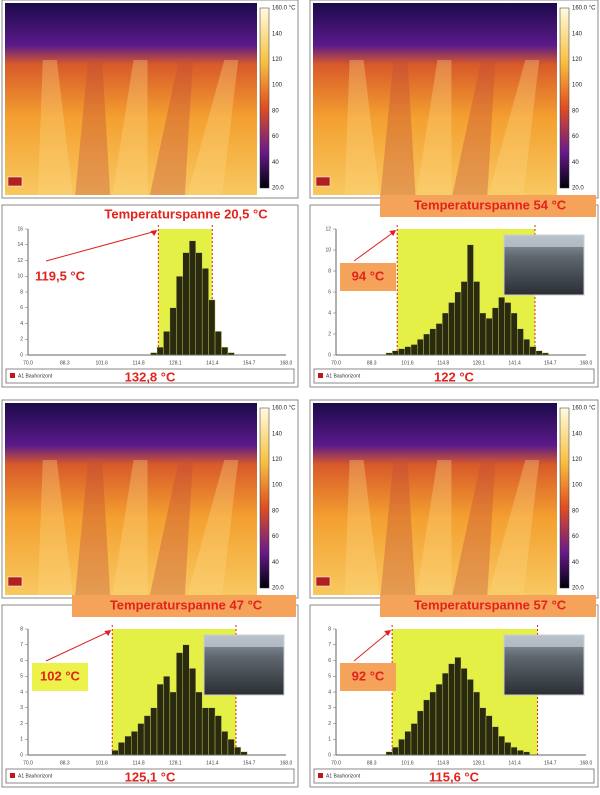 Image resolution: width=600 pixels, height=795 pixels. What do you see at coordinates (320, 775) in the screenshot?
I see `legend-swatch` at bounding box center [320, 775].